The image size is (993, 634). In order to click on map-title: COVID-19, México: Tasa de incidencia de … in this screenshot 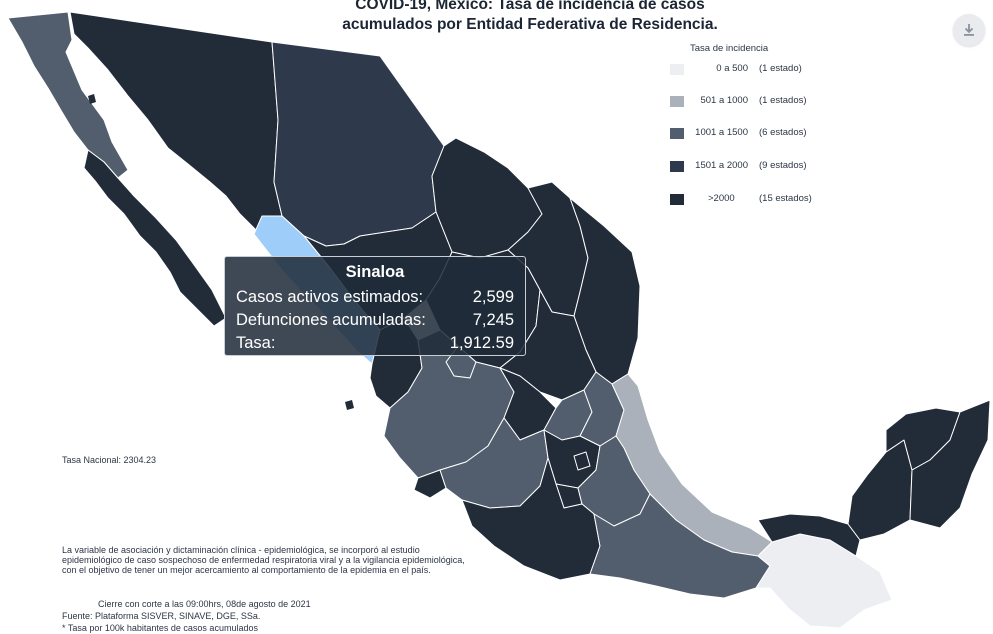, I will do `click(530, 17)`.